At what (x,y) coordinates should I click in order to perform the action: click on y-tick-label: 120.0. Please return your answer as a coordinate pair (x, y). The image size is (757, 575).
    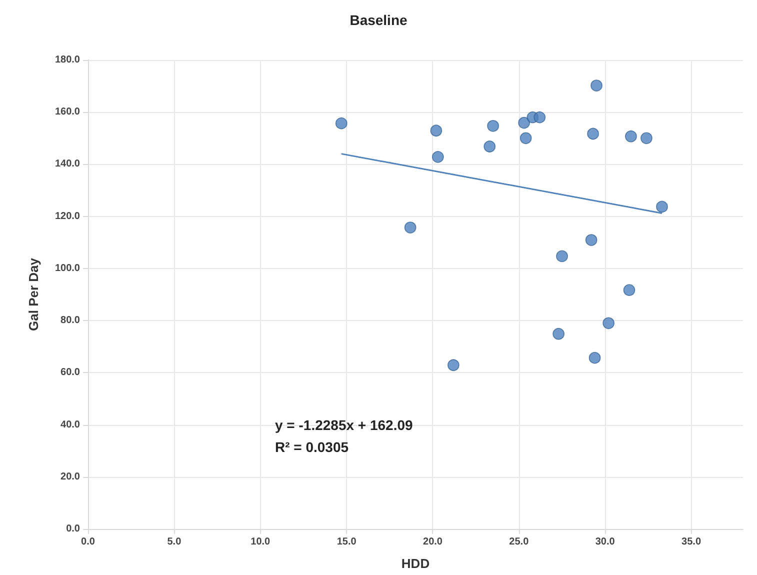
    Looking at the image, I should click on (67, 216).